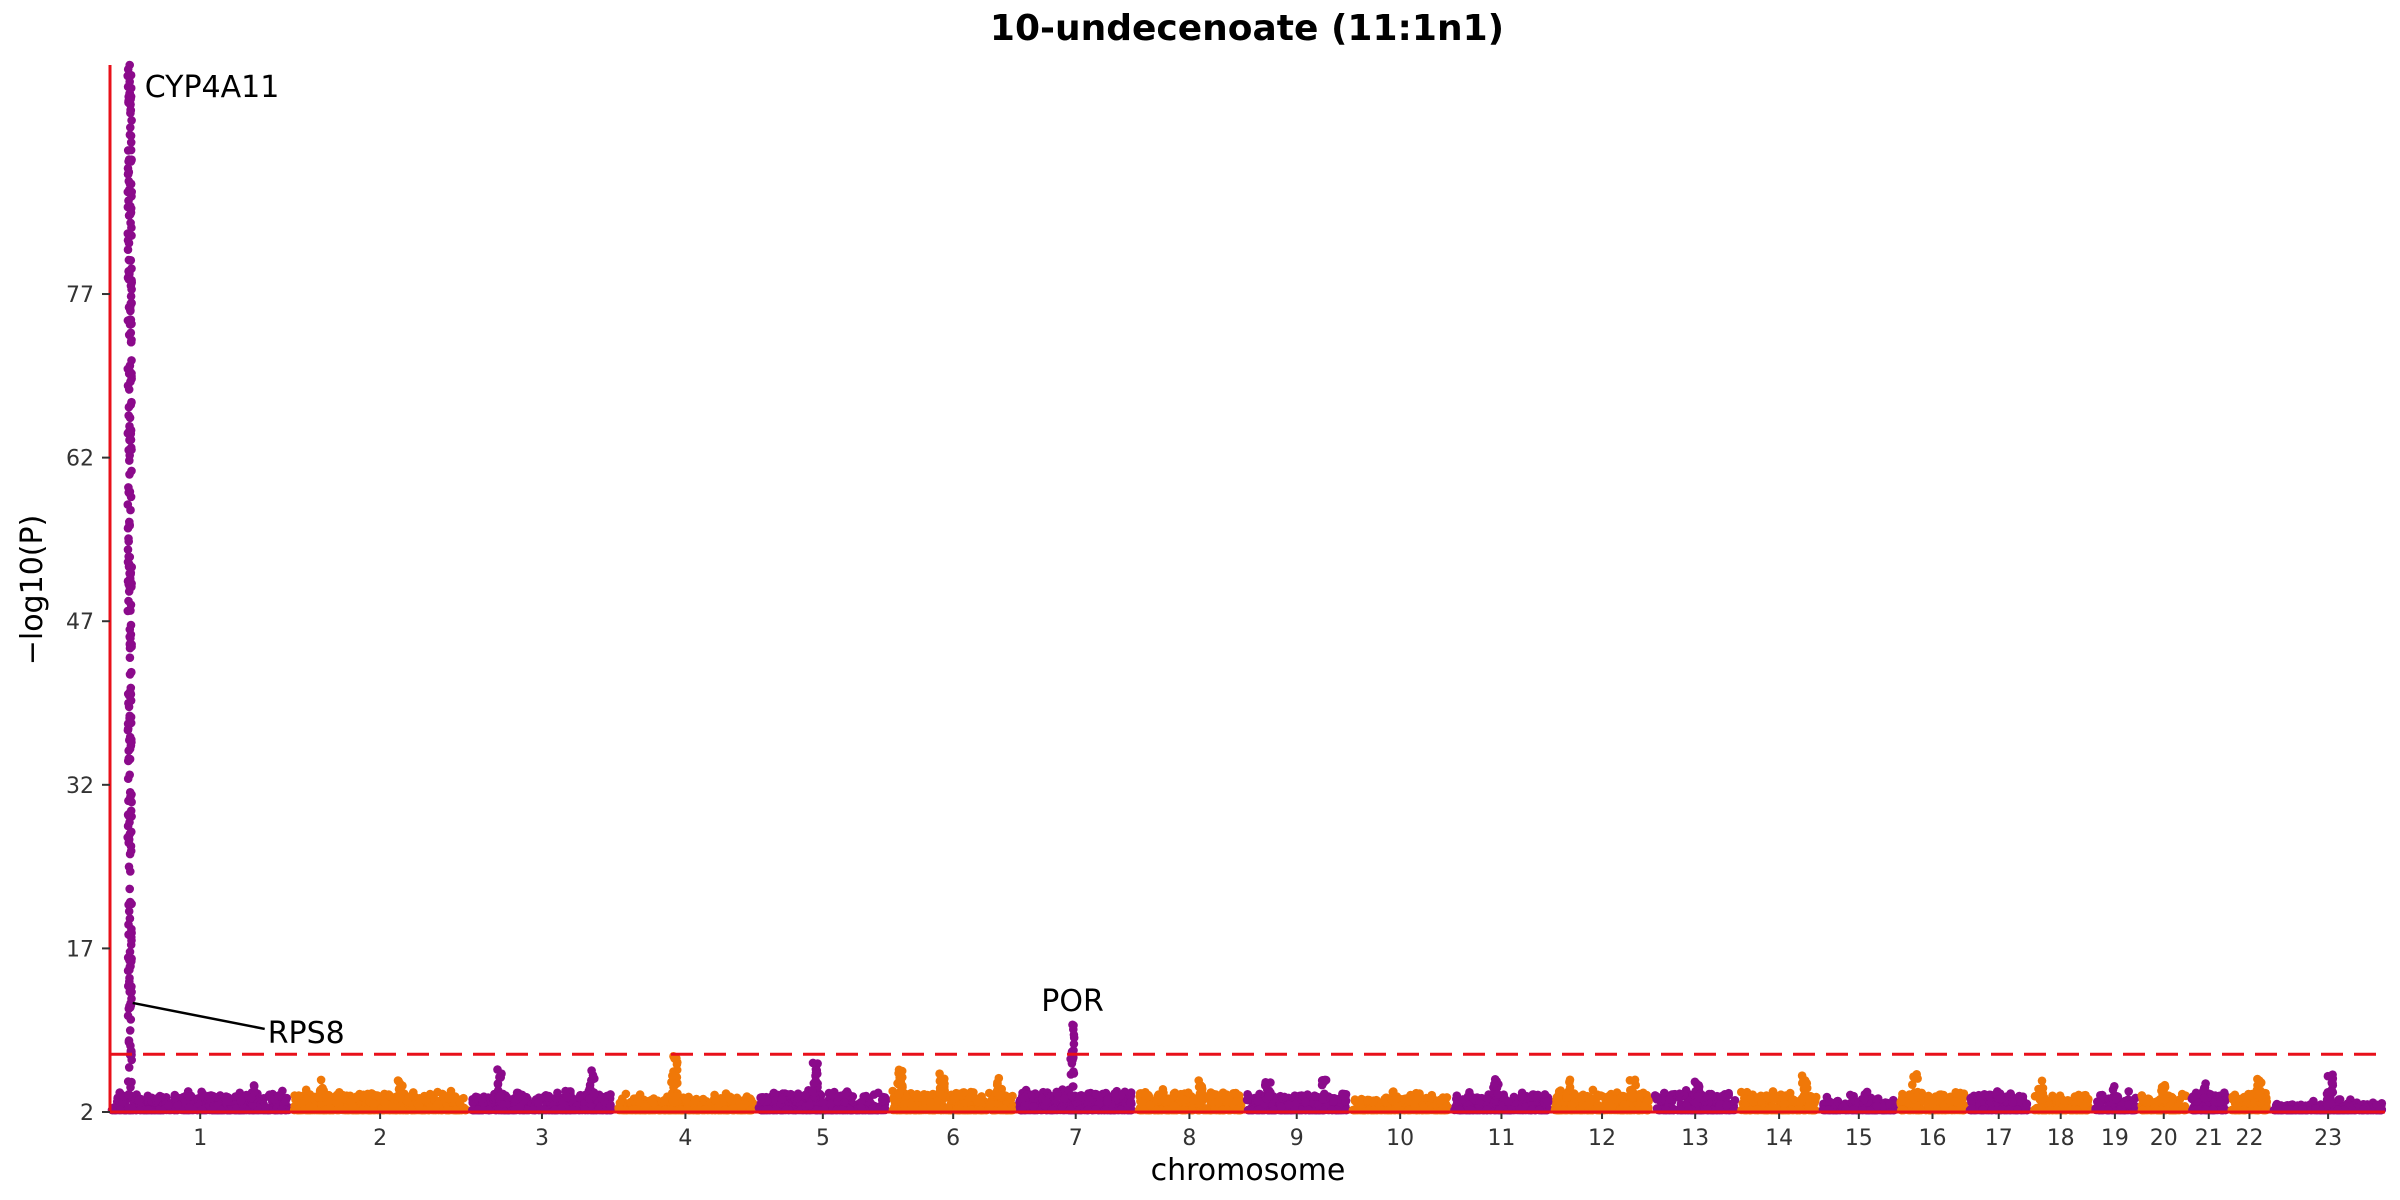 Image resolution: width=2400 pixels, height=1200 pixels. Describe the element at coordinates (1400, 1101) in the screenshot. I see `chromosome-10-points` at that location.